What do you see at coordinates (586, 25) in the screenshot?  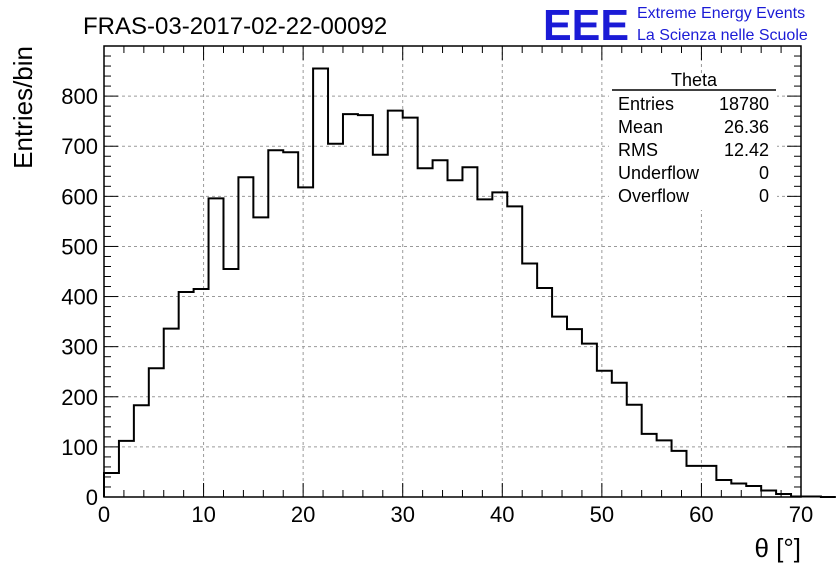 I see `logo-mark: EEE` at bounding box center [586, 25].